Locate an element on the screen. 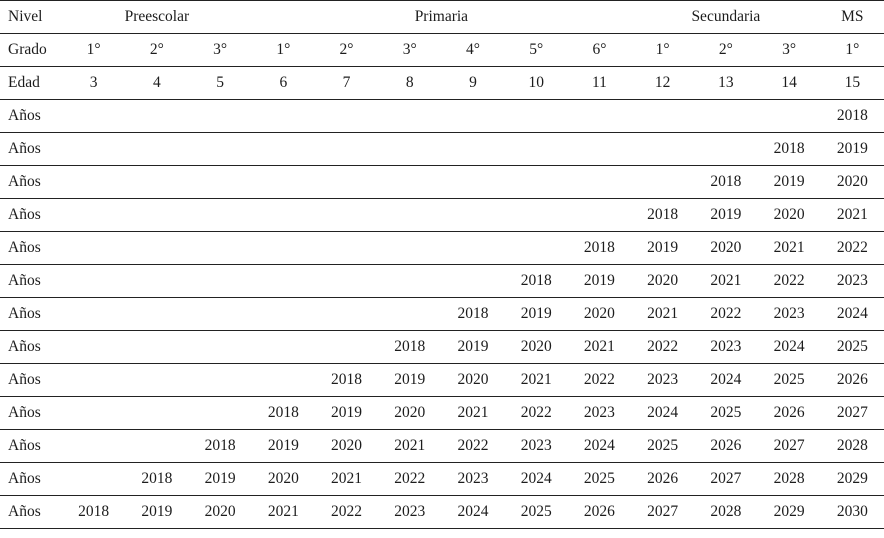  level-primaria: Primaria is located at coordinates (441, 16).